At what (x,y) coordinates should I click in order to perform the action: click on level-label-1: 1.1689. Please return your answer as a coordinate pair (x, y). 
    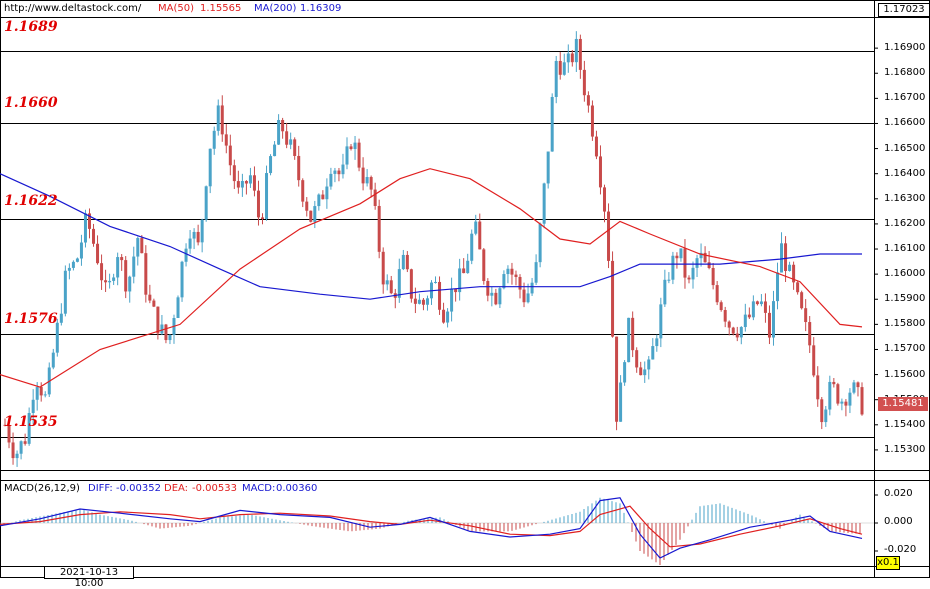
    Looking at the image, I should click on (31, 27).